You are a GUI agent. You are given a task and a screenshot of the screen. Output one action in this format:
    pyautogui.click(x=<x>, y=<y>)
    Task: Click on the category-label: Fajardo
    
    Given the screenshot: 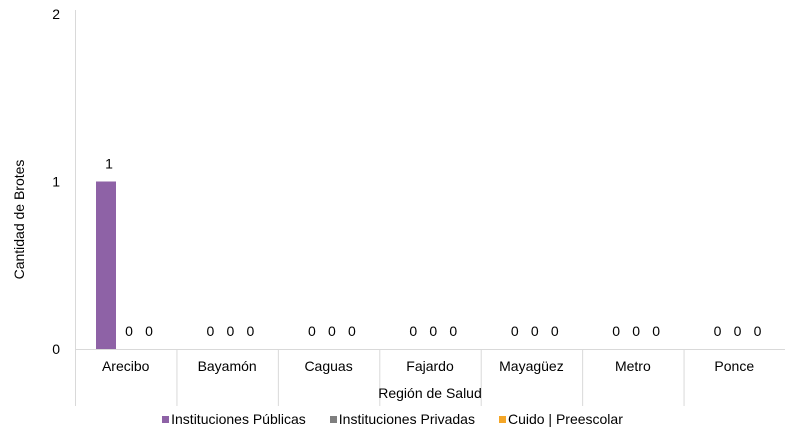 What is the action you would take?
    pyautogui.click(x=430, y=366)
    